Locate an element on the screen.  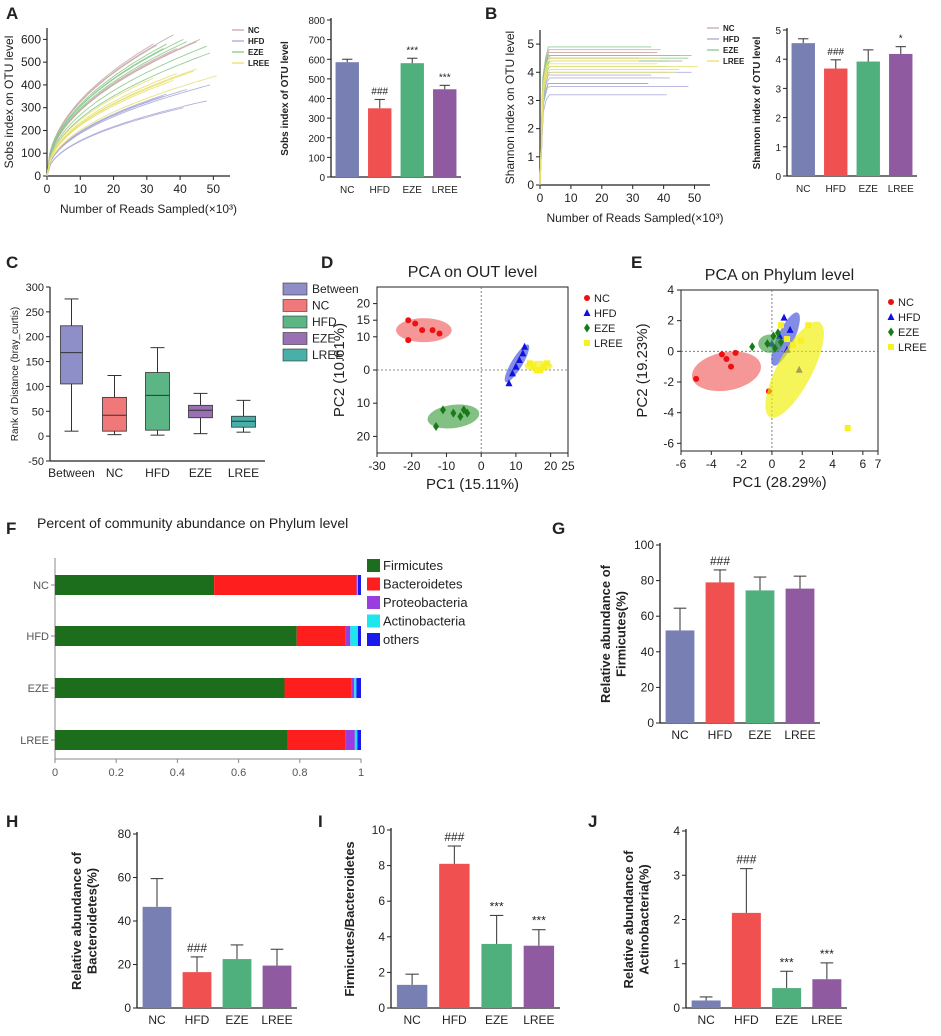
segment-EZE-others is located at coordinates (358, 688).